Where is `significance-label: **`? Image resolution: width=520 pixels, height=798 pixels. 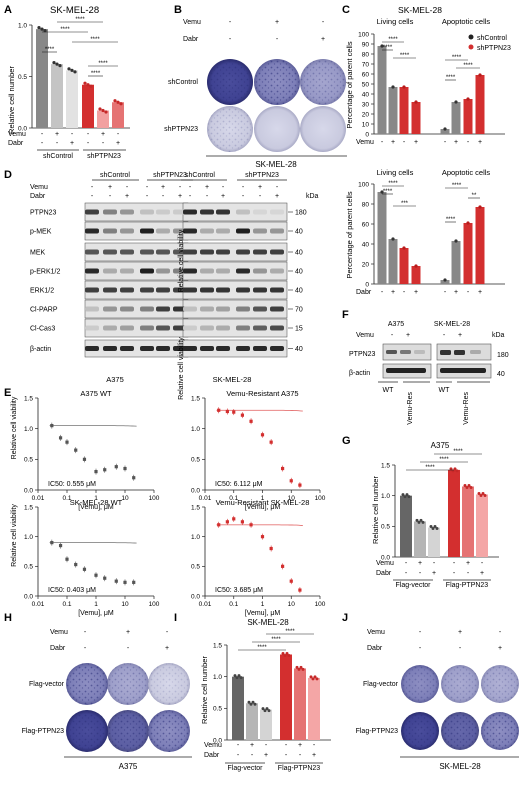 significance-label: ** is located at coordinates (474, 196).